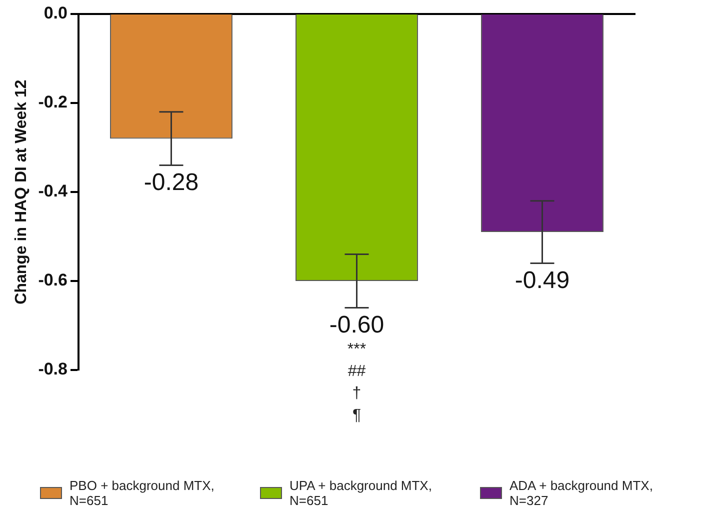 This screenshot has width=719, height=521. What do you see at coordinates (56, 13) in the screenshot?
I see `y-tick-label: 0.0` at bounding box center [56, 13].